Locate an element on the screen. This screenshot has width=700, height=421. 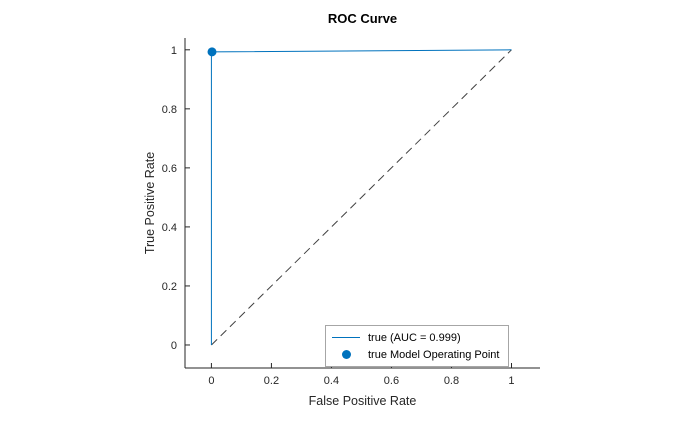
x-tick-label: 0.8 is located at coordinates (451, 381).